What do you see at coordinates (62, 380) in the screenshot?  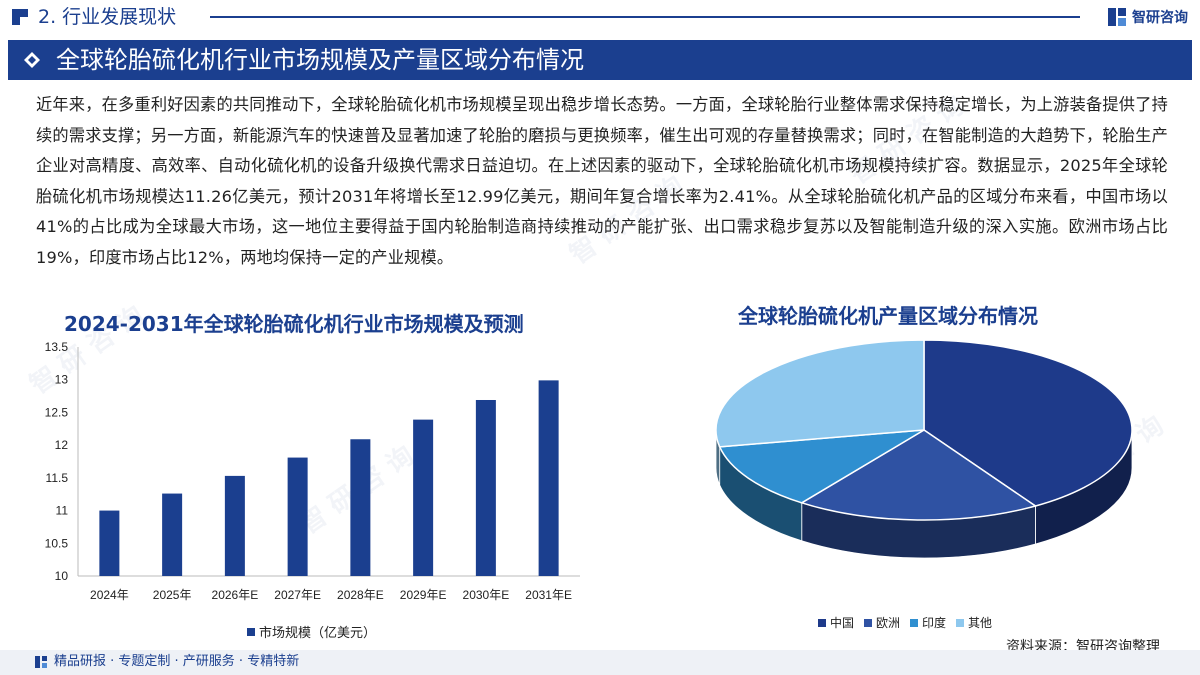 I see `y-tick-label: 13` at bounding box center [62, 380].